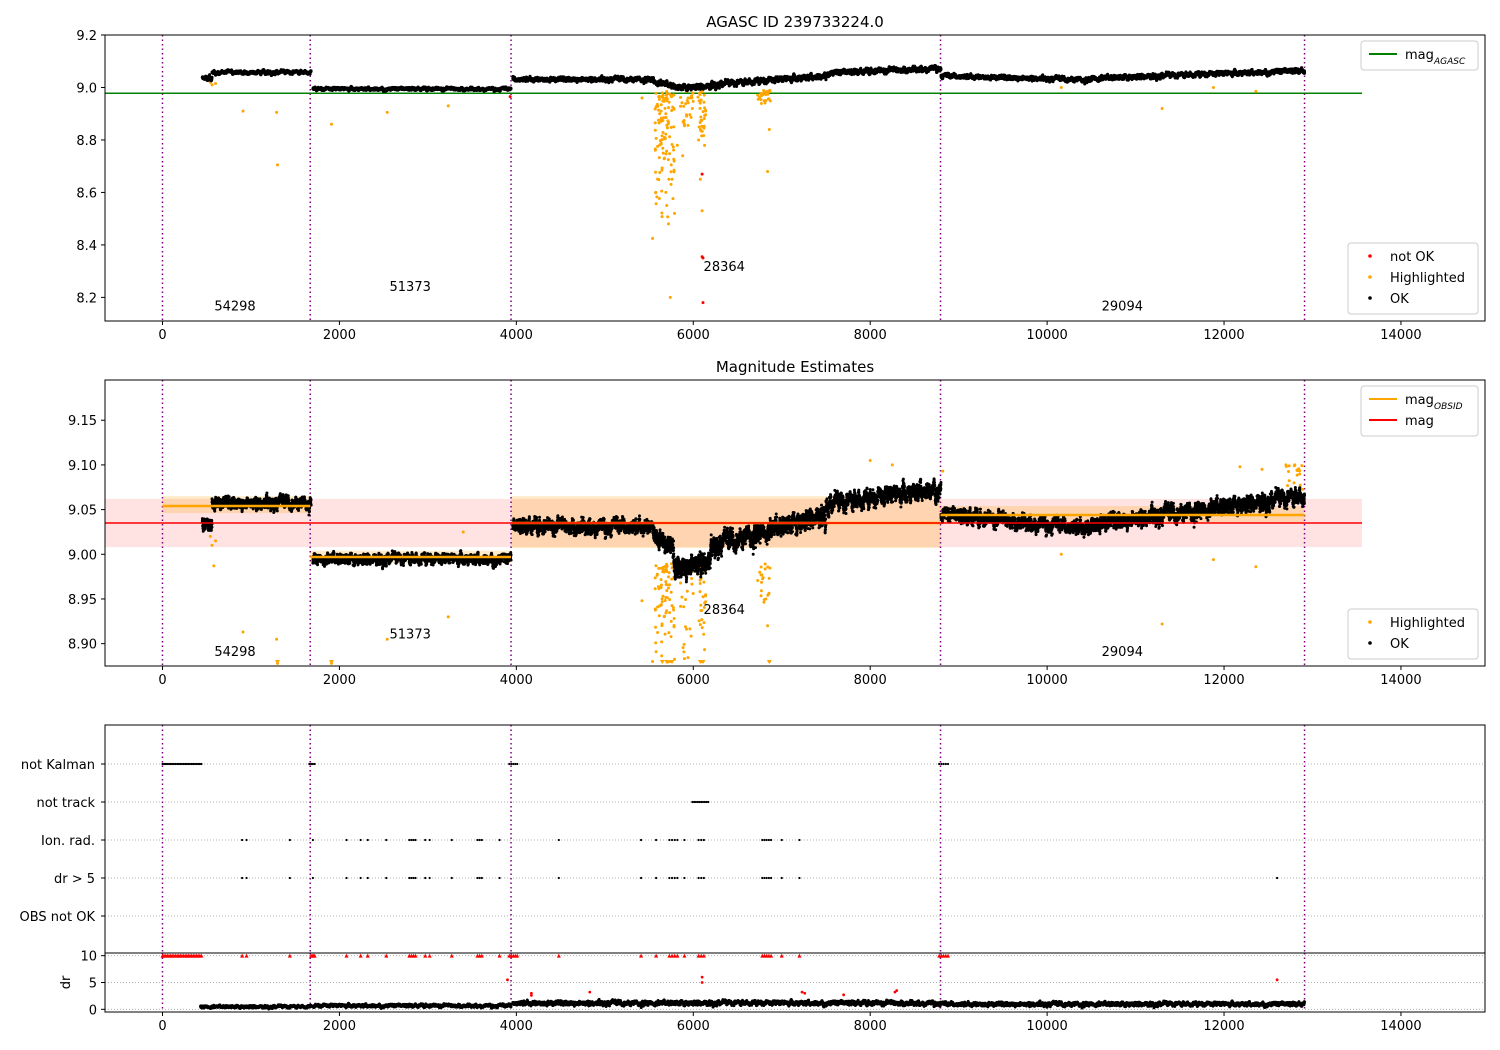 This screenshot has height=1050, width=1500. I want to click on chart-title: AGASC ID 239733224.0, so click(795, 22).